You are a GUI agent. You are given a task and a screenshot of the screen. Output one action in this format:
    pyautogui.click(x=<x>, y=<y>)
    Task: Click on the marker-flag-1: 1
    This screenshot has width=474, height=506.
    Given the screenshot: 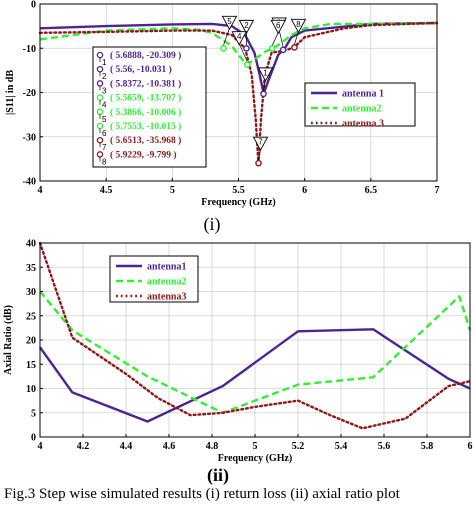 What is the action you would take?
    pyautogui.click(x=265, y=82)
    